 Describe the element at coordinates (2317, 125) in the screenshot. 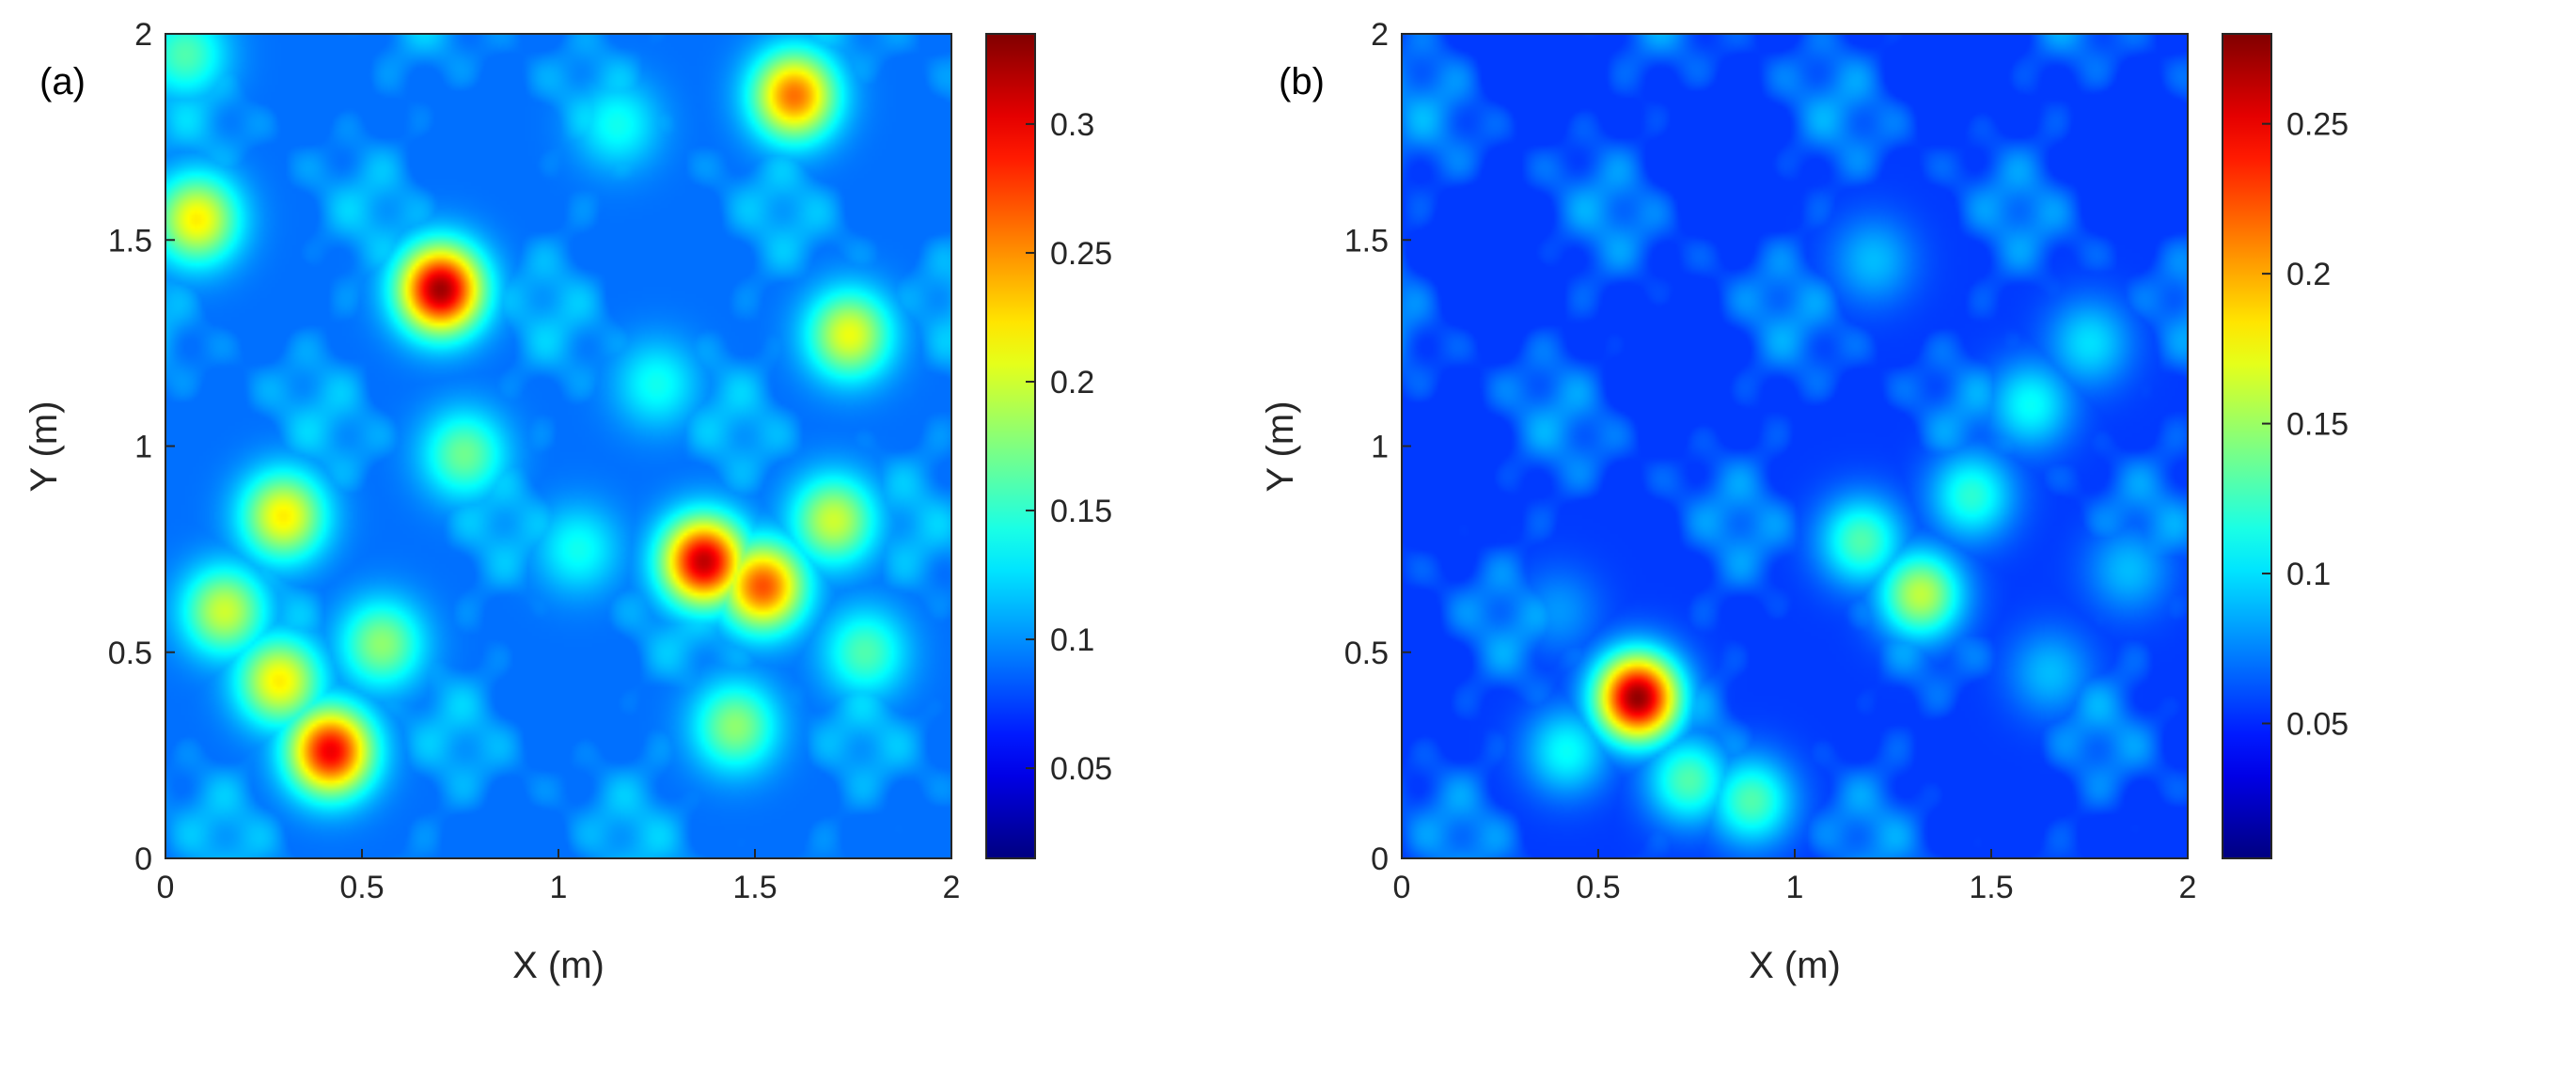

I see `colorbar-tick-label-b: 0.25` at that location.